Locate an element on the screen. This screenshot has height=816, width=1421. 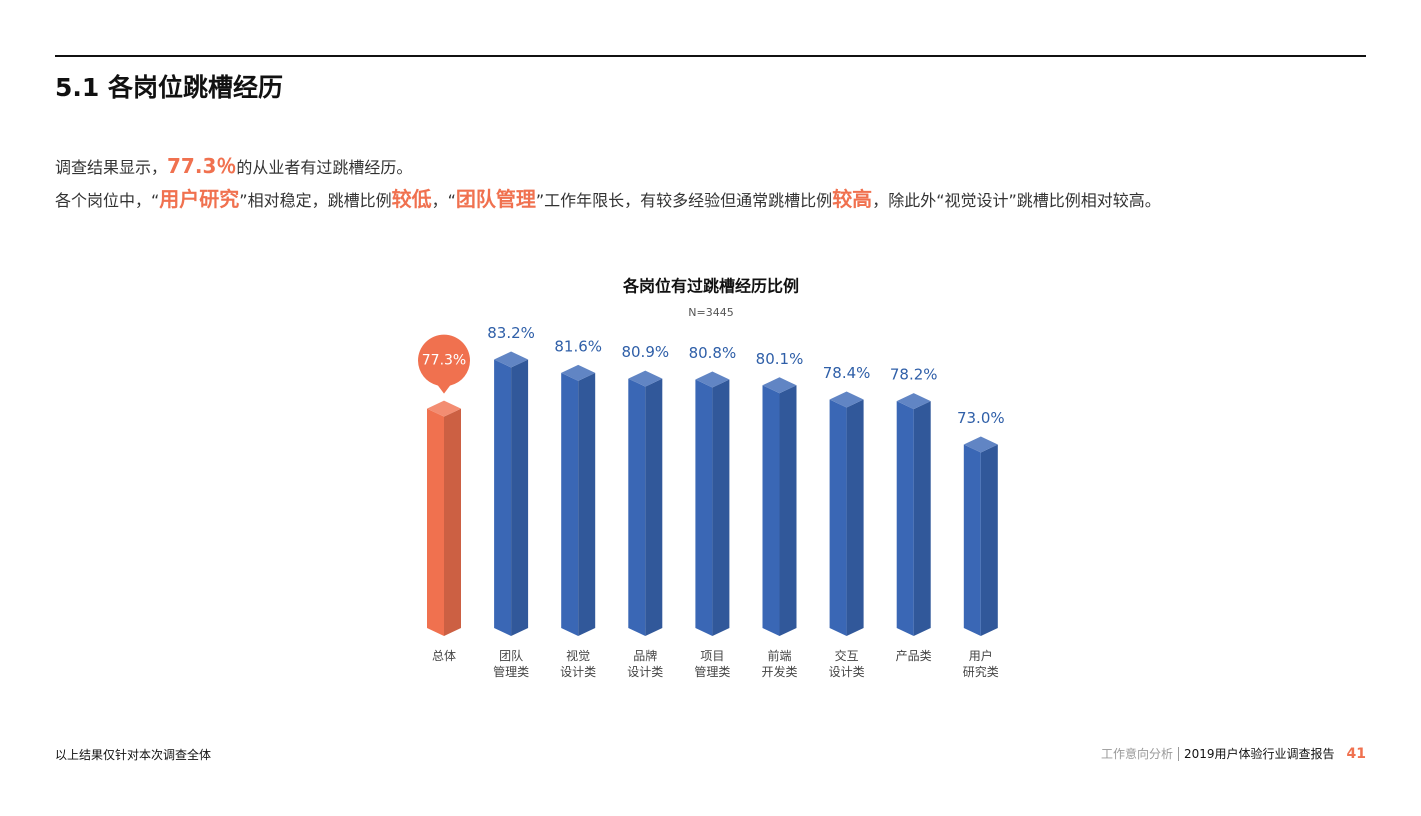
value-label: 73.0% is located at coordinates (981, 418).